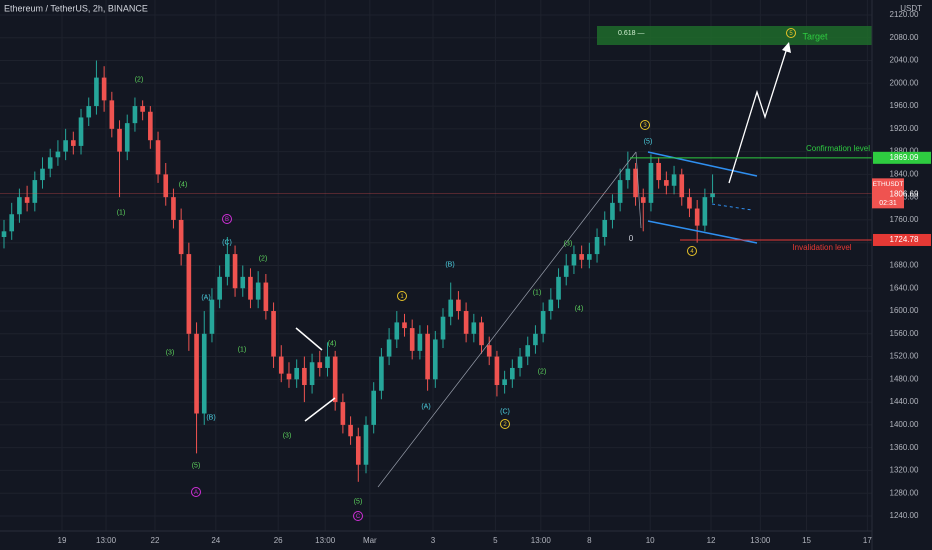 The height and width of the screenshot is (550, 932). I want to click on channel-mid, so click(732, 207).